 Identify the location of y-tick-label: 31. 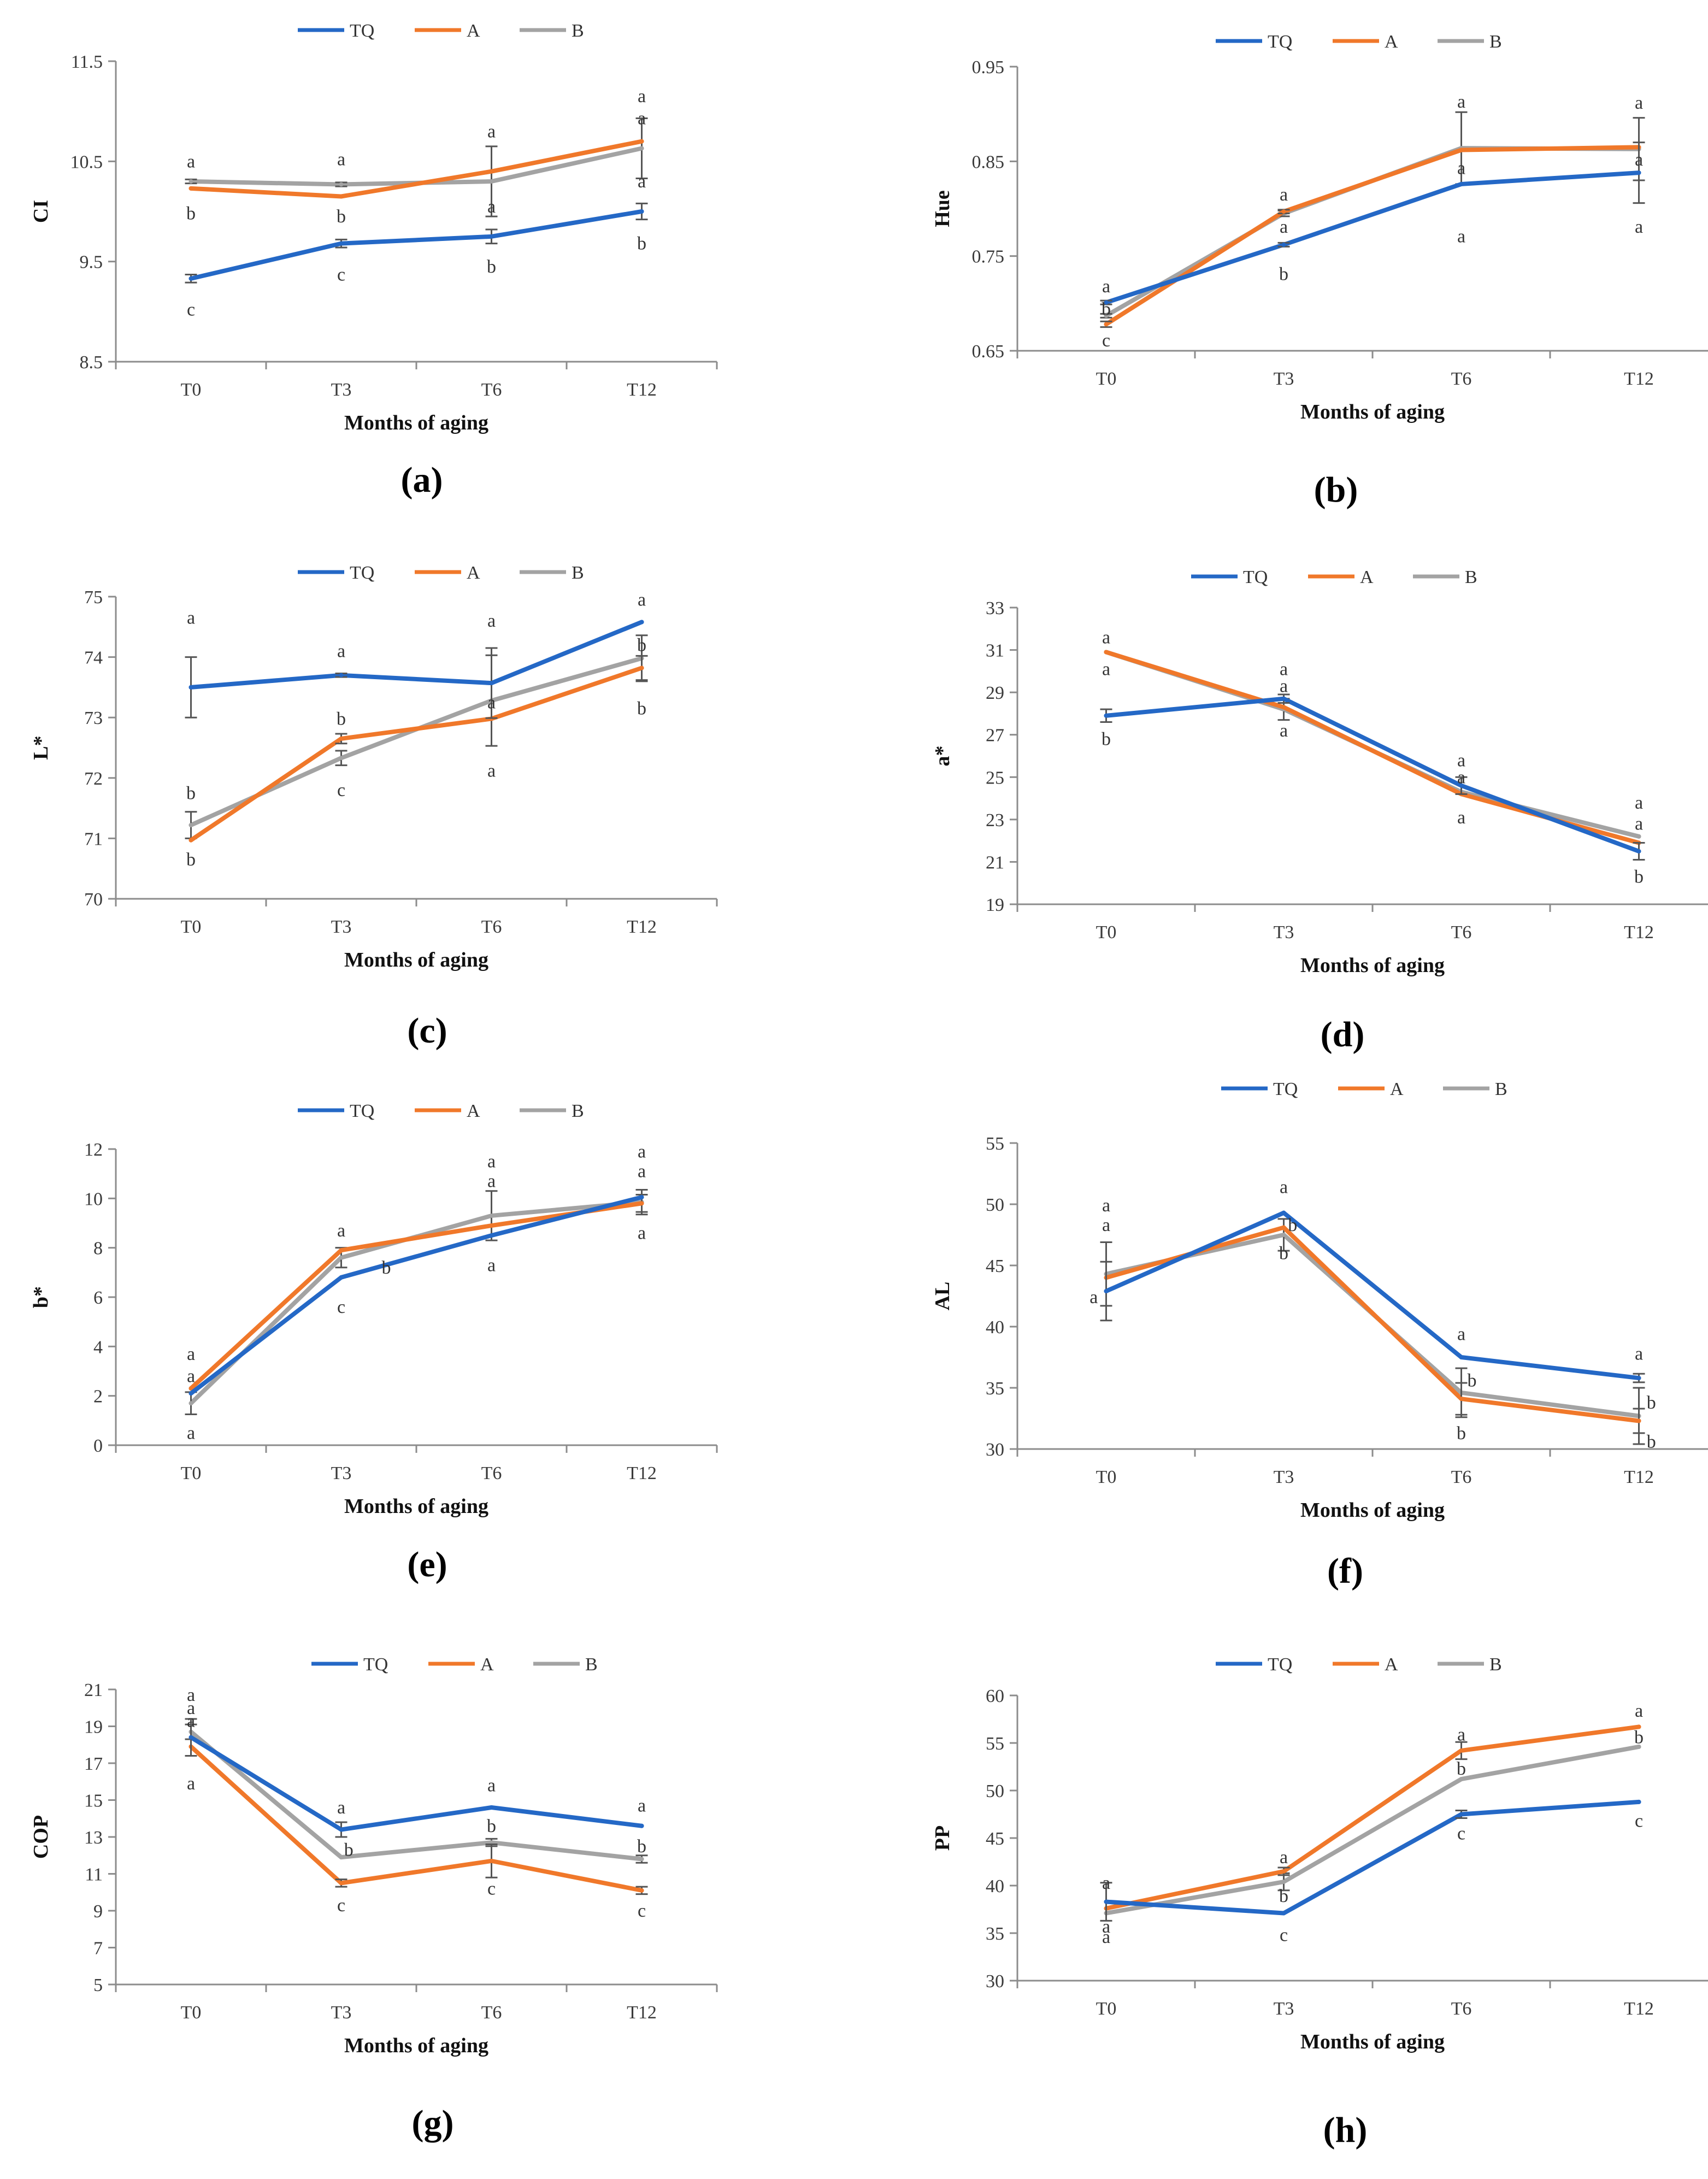
(995, 651).